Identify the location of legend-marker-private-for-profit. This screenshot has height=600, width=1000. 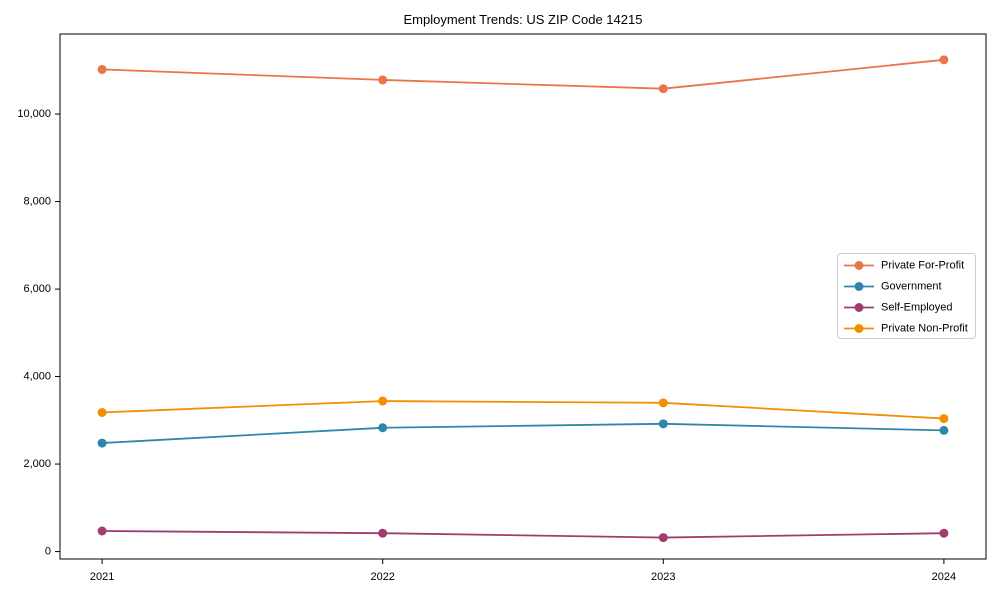
(859, 265).